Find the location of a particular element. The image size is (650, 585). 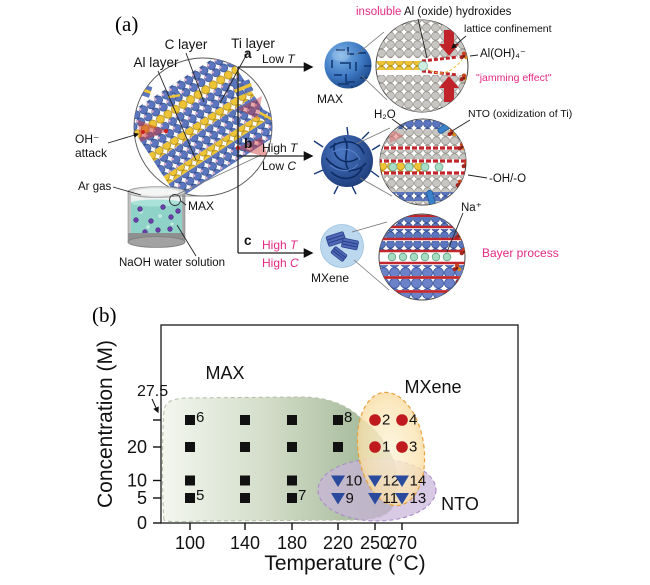

insoluble-annotation: insoluble Al (oxide) hydroxides is located at coordinates (434, 12).